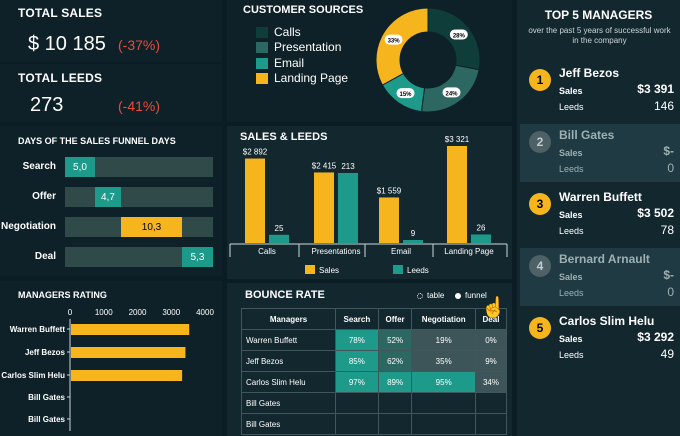 The height and width of the screenshot is (436, 680). What do you see at coordinates (600, 339) in the screenshot?
I see `manager-card: 5 Carlos Slim Helu Sales Leeds $3 292 49` at bounding box center [600, 339].